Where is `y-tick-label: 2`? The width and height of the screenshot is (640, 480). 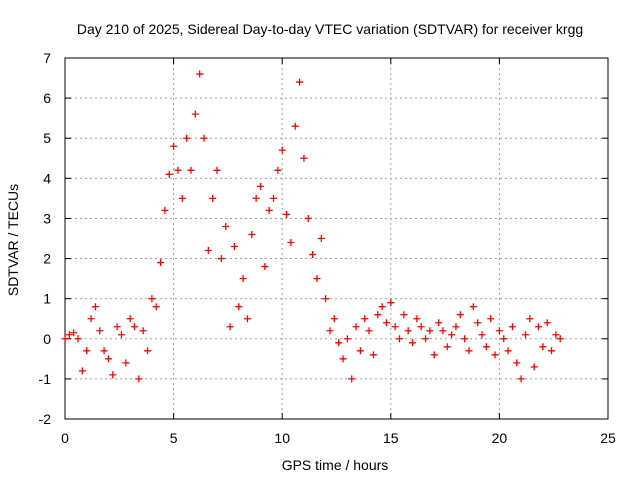
y-tick-label: 2 is located at coordinates (47, 259).